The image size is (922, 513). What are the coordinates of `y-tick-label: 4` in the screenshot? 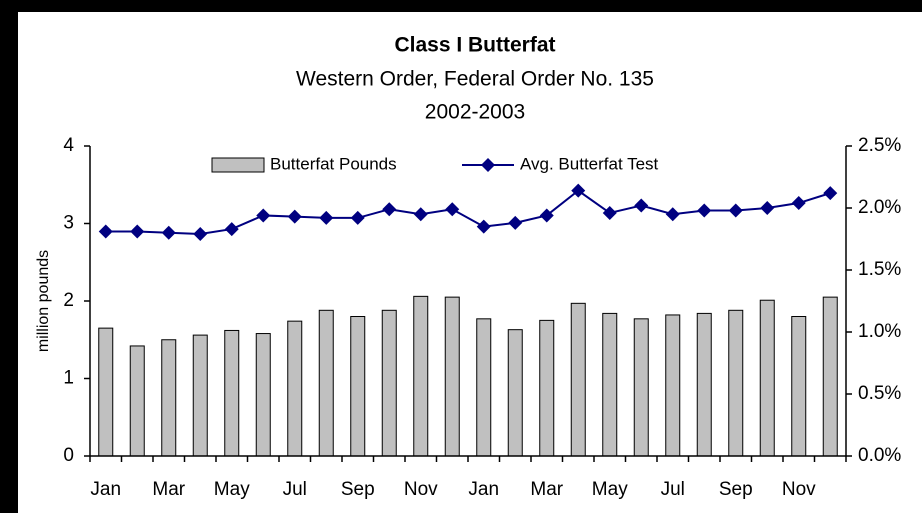 It's located at (68, 145).